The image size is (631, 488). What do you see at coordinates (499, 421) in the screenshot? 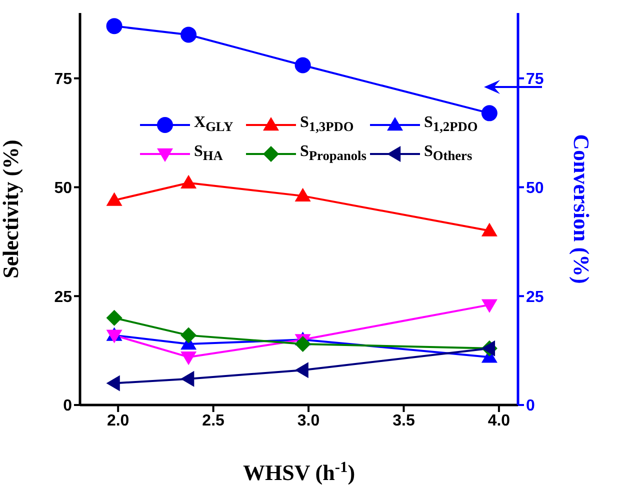
I see `x-tick-label: 4.0` at bounding box center [499, 421].